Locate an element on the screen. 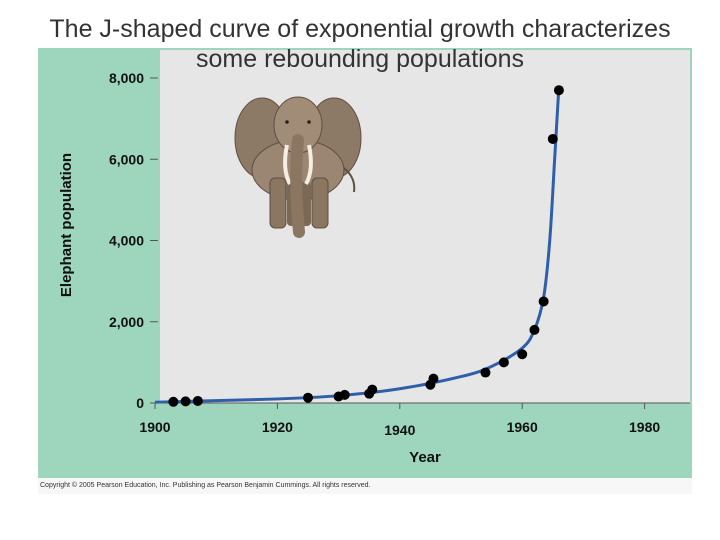  x-tick-label: 1980 is located at coordinates (644, 427).